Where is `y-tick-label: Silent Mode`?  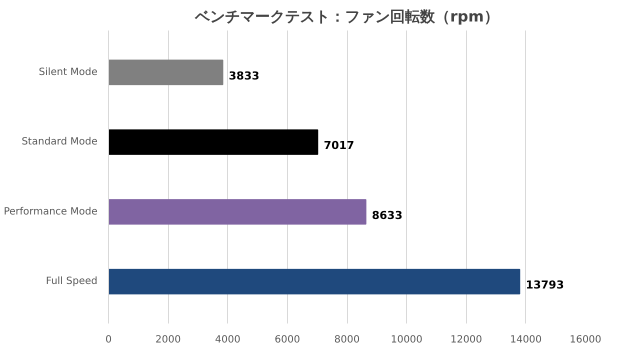 y-tick-label: Silent Mode is located at coordinates (68, 72).